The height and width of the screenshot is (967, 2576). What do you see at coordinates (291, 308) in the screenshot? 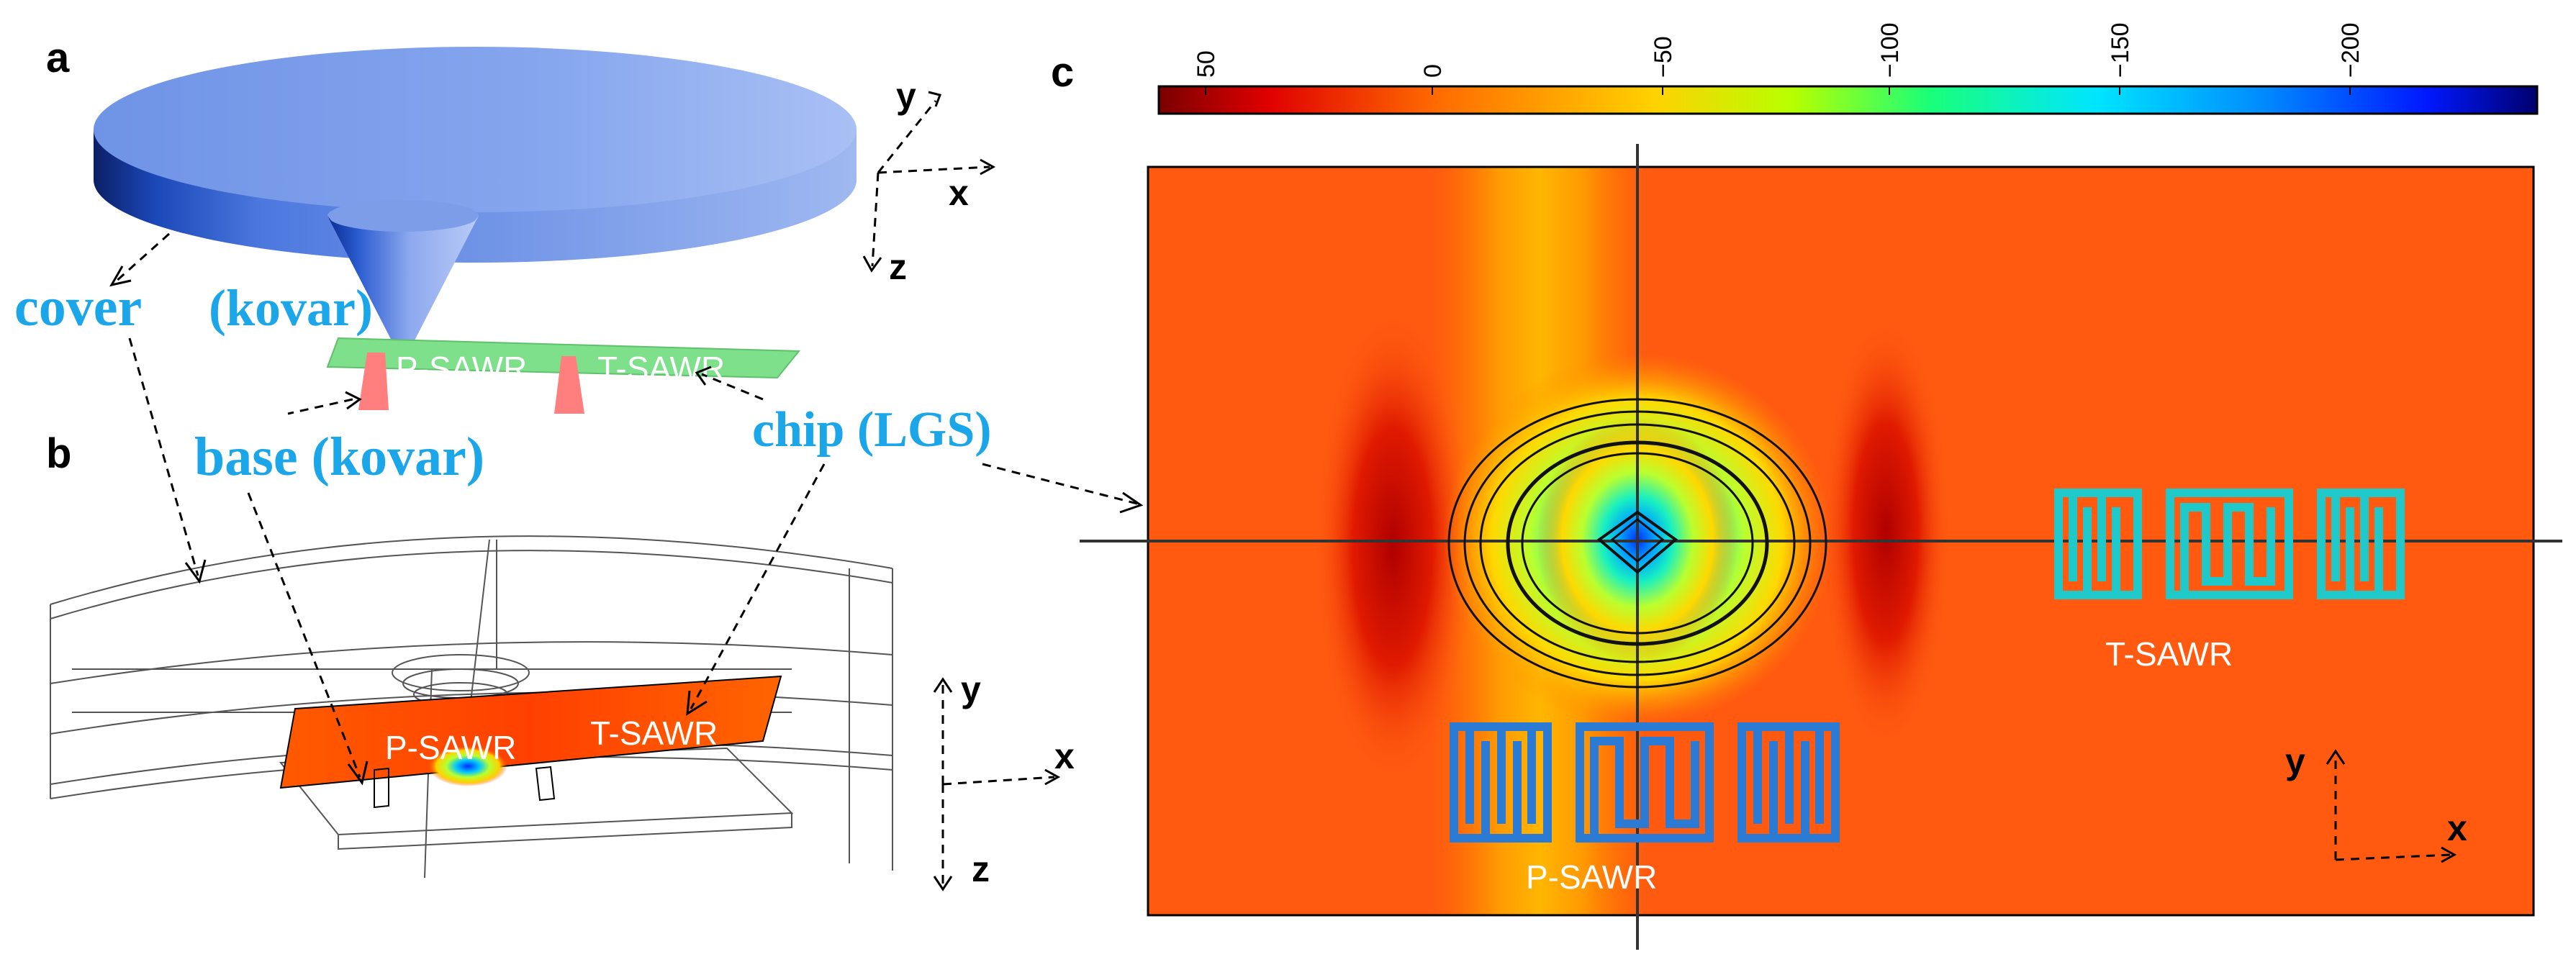
I see `cover-material-label: (kovar)` at bounding box center [291, 308].